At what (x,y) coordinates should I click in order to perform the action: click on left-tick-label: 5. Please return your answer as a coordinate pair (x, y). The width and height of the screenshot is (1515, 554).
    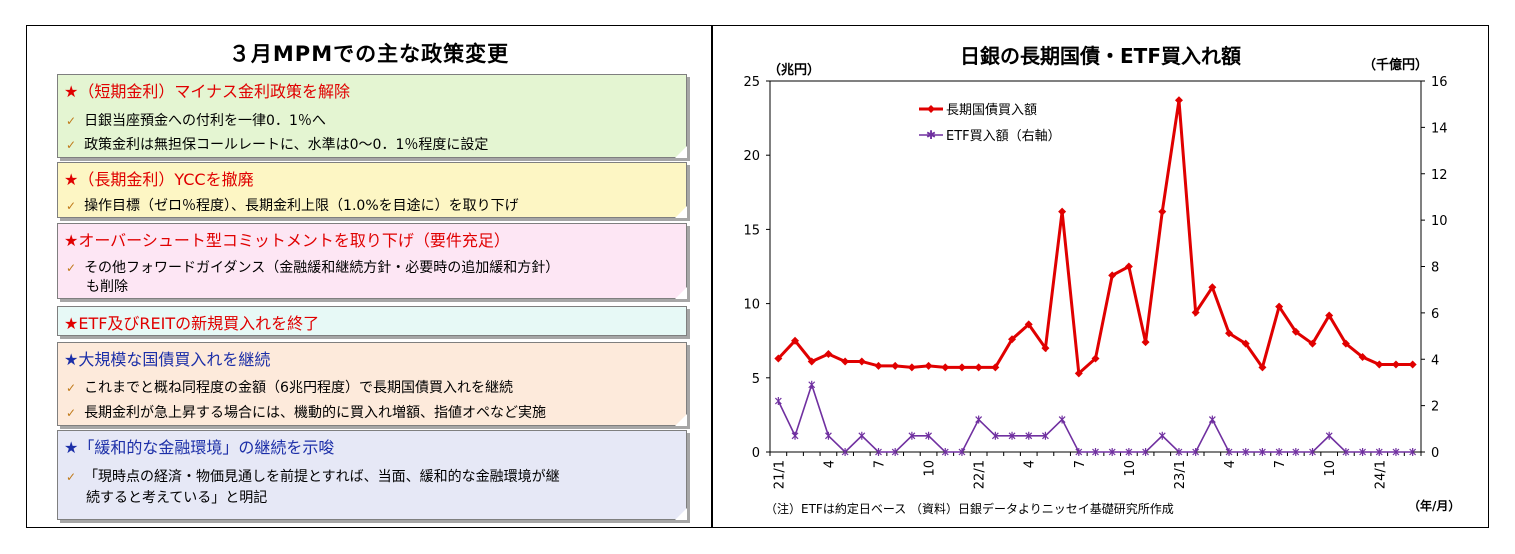
    Looking at the image, I should click on (756, 379).